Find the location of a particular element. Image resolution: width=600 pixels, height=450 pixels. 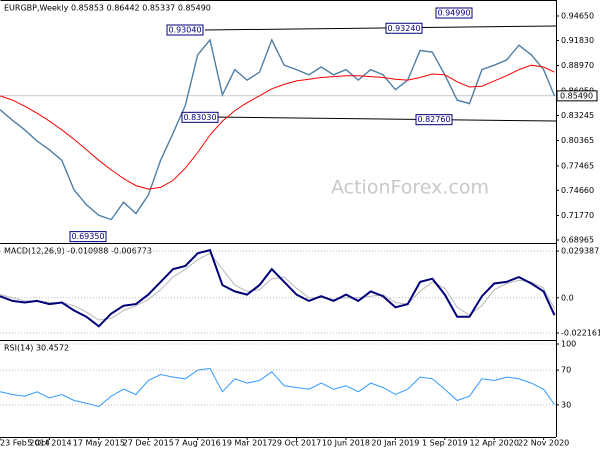

y-tick-label: -0.022161 is located at coordinates (580, 332).